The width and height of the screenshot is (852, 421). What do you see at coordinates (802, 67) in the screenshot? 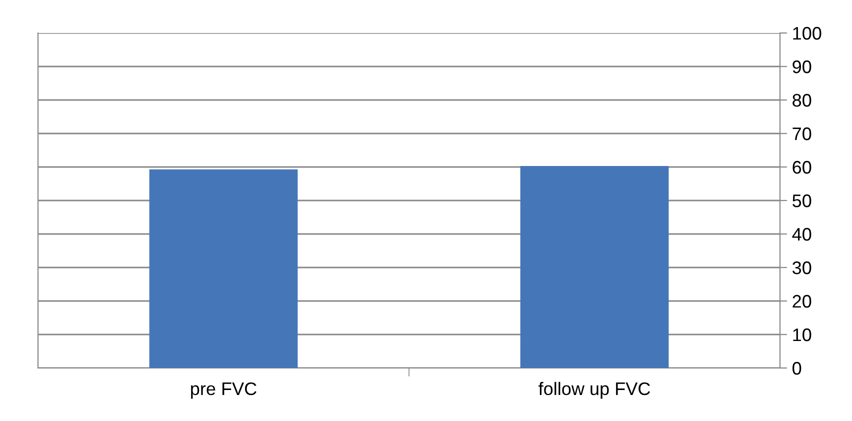
I see `y-tick-label: 90` at bounding box center [802, 67].